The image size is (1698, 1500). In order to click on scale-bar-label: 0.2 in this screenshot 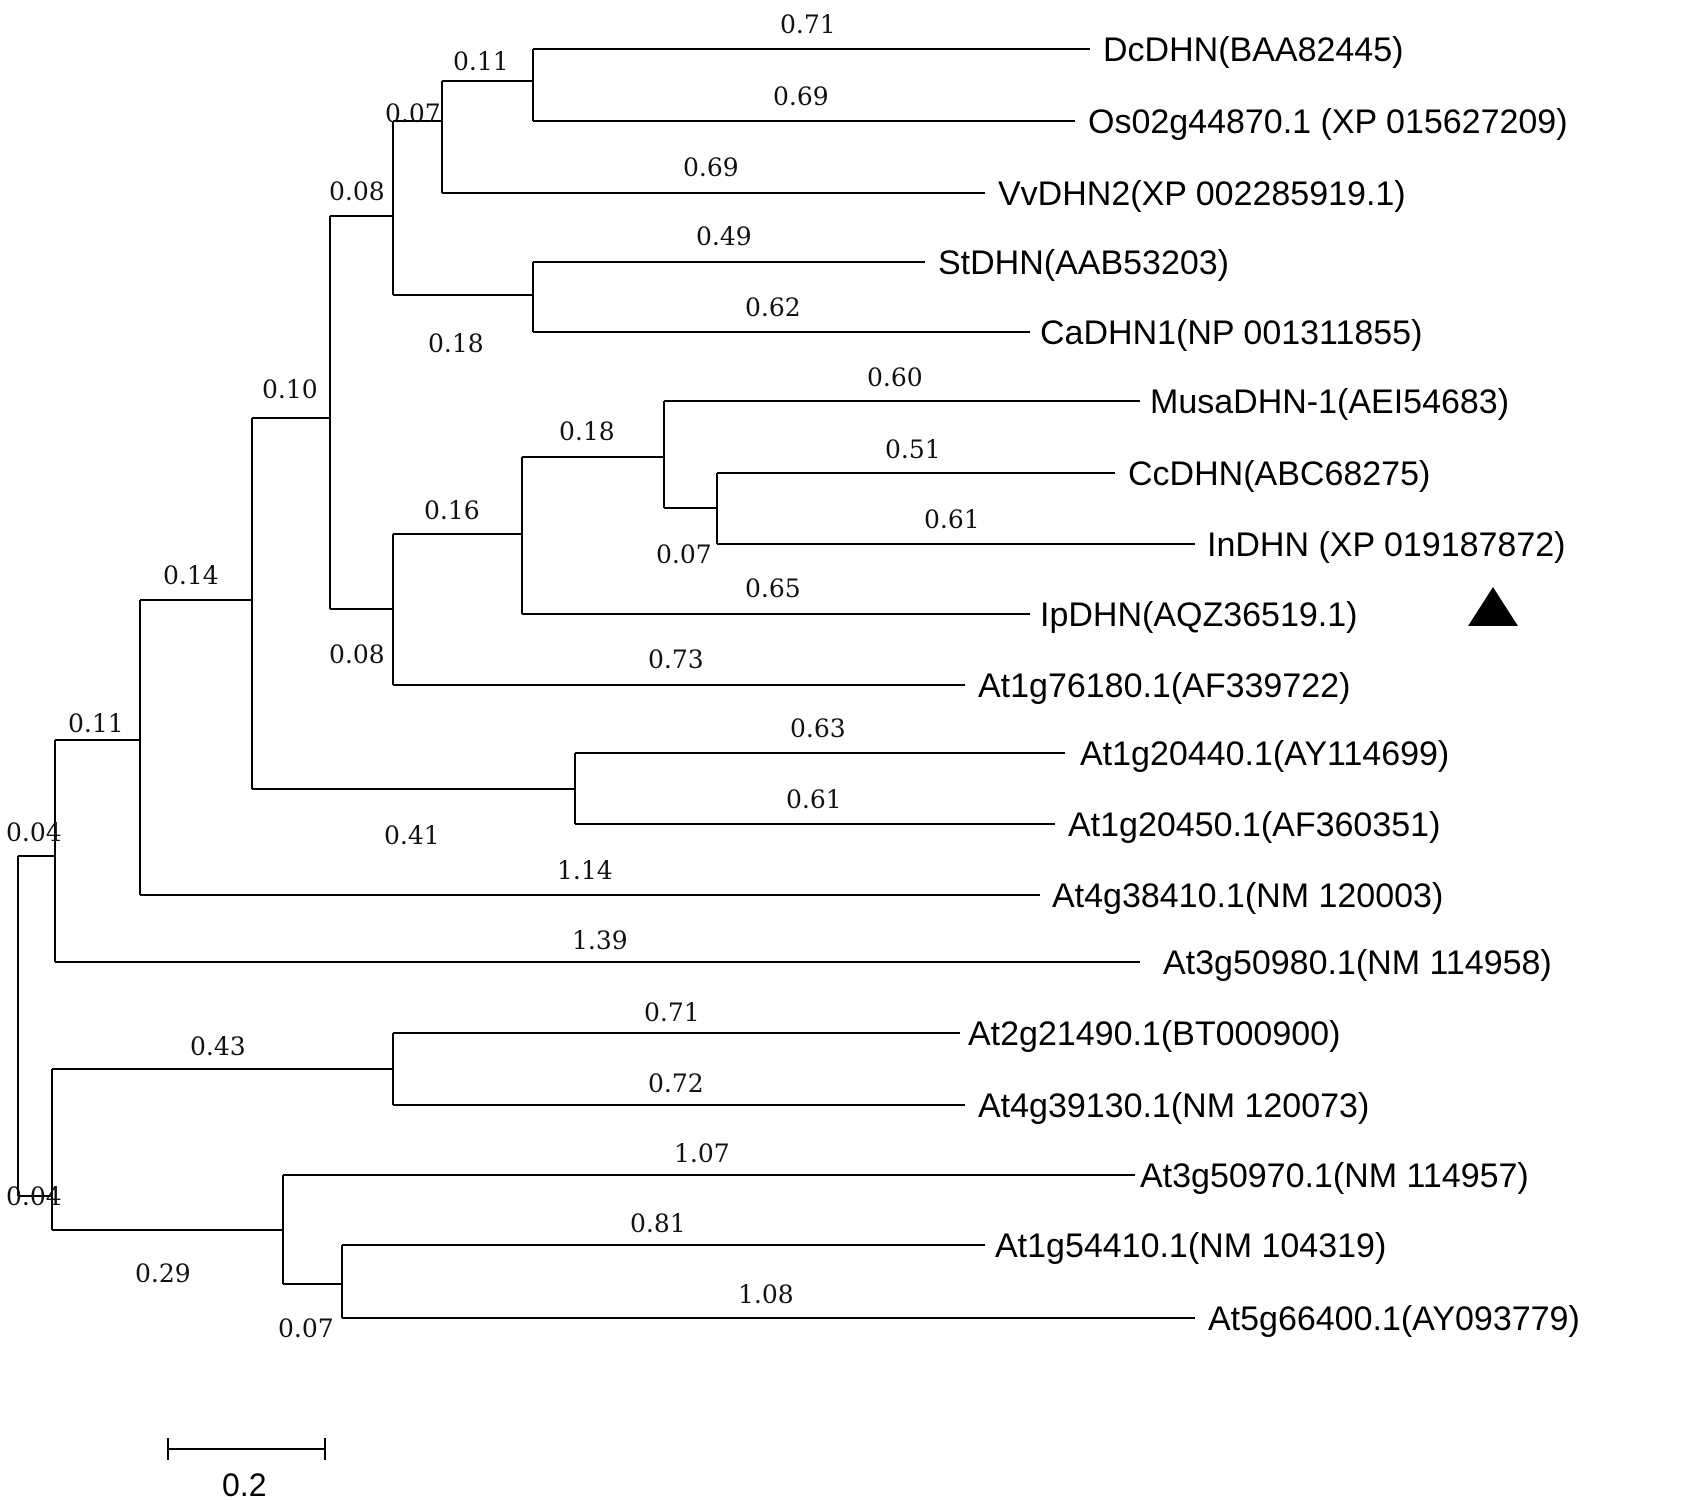, I will do `click(244, 1483)`.